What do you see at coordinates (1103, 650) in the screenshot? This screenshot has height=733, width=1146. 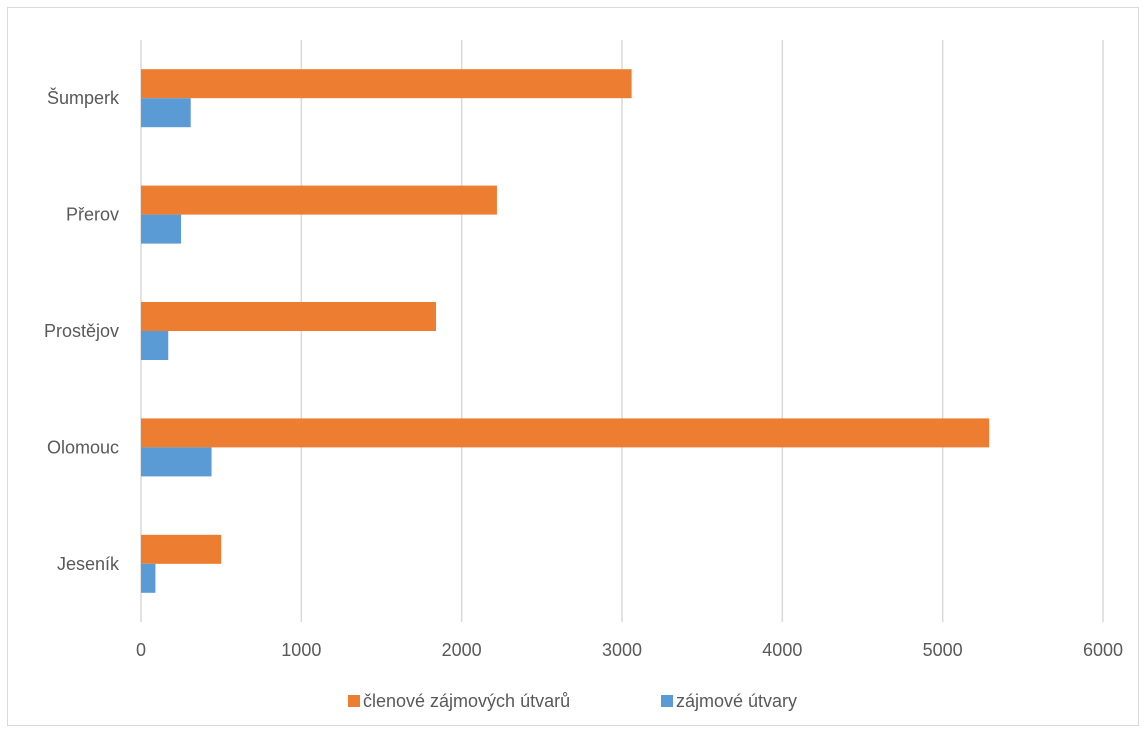 I see `x-tick-label: 6000` at bounding box center [1103, 650].